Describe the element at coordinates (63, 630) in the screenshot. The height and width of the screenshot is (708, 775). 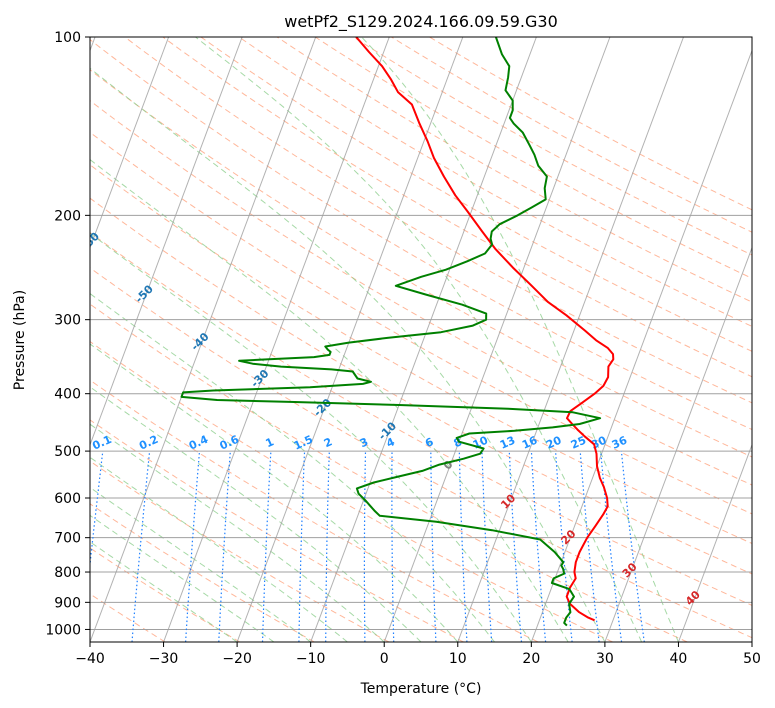
I see `y-tick-label: 1000` at that location.